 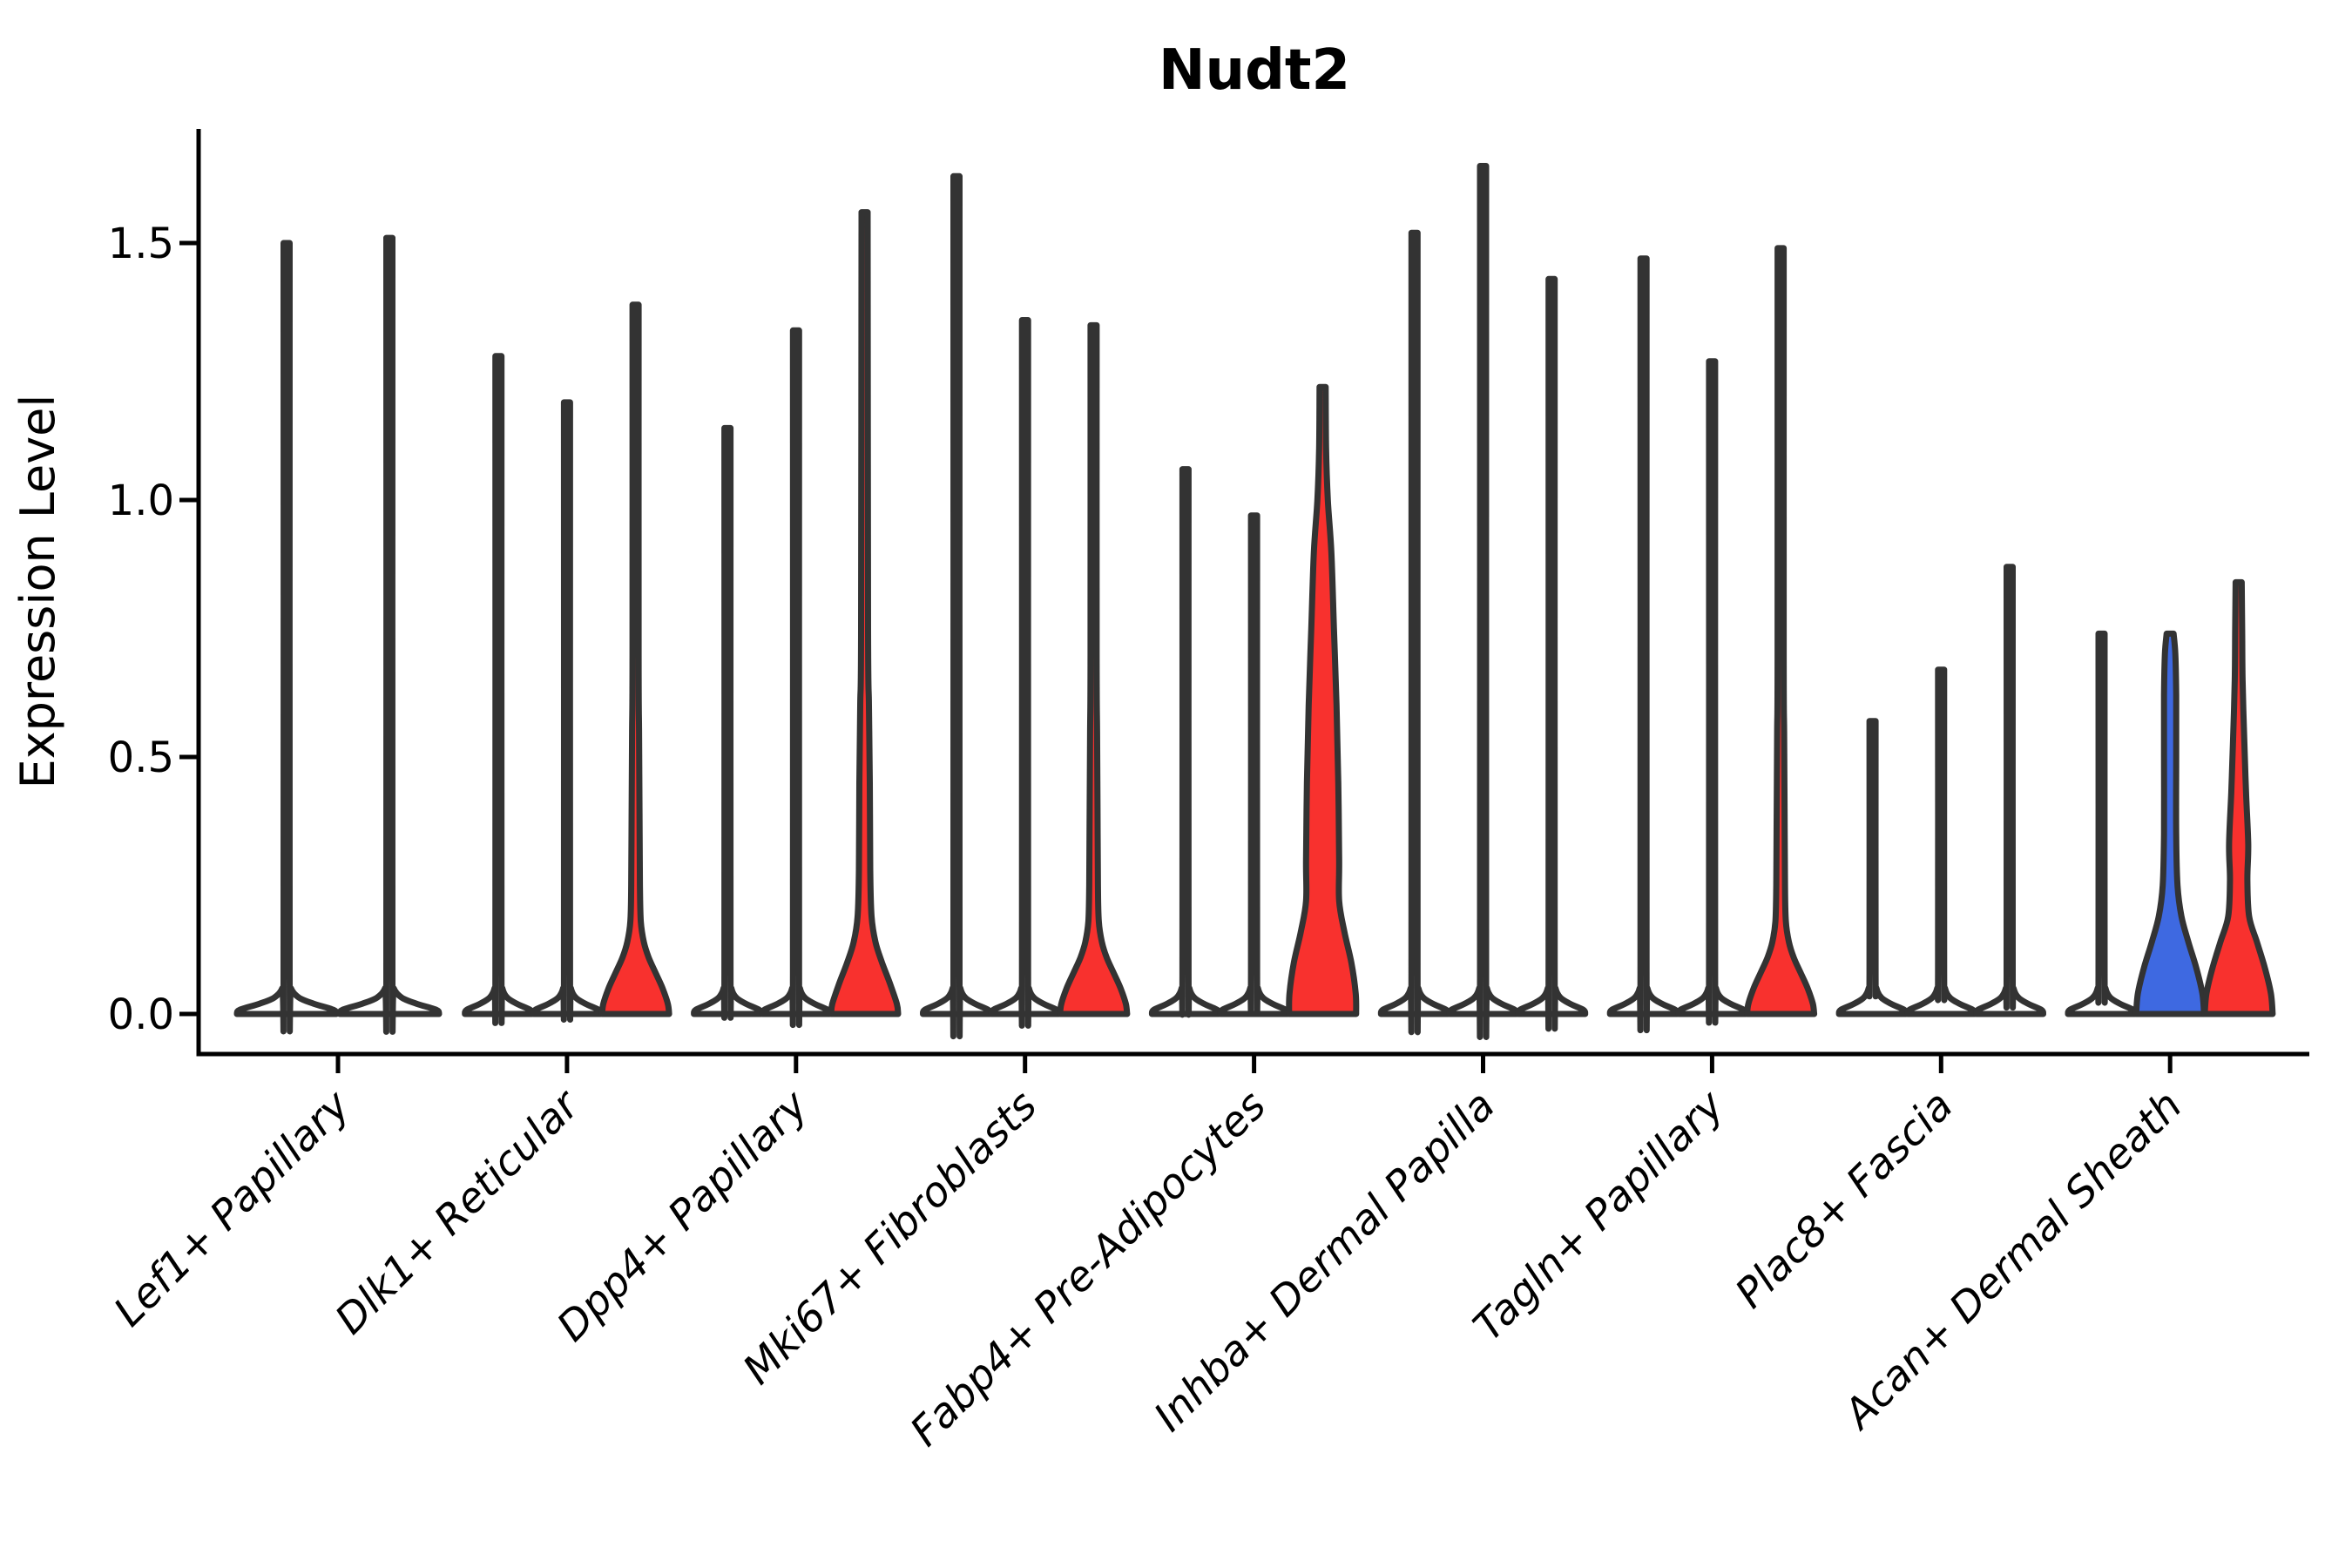 I want to click on y-tick-label: 1.0, so click(x=141, y=500).